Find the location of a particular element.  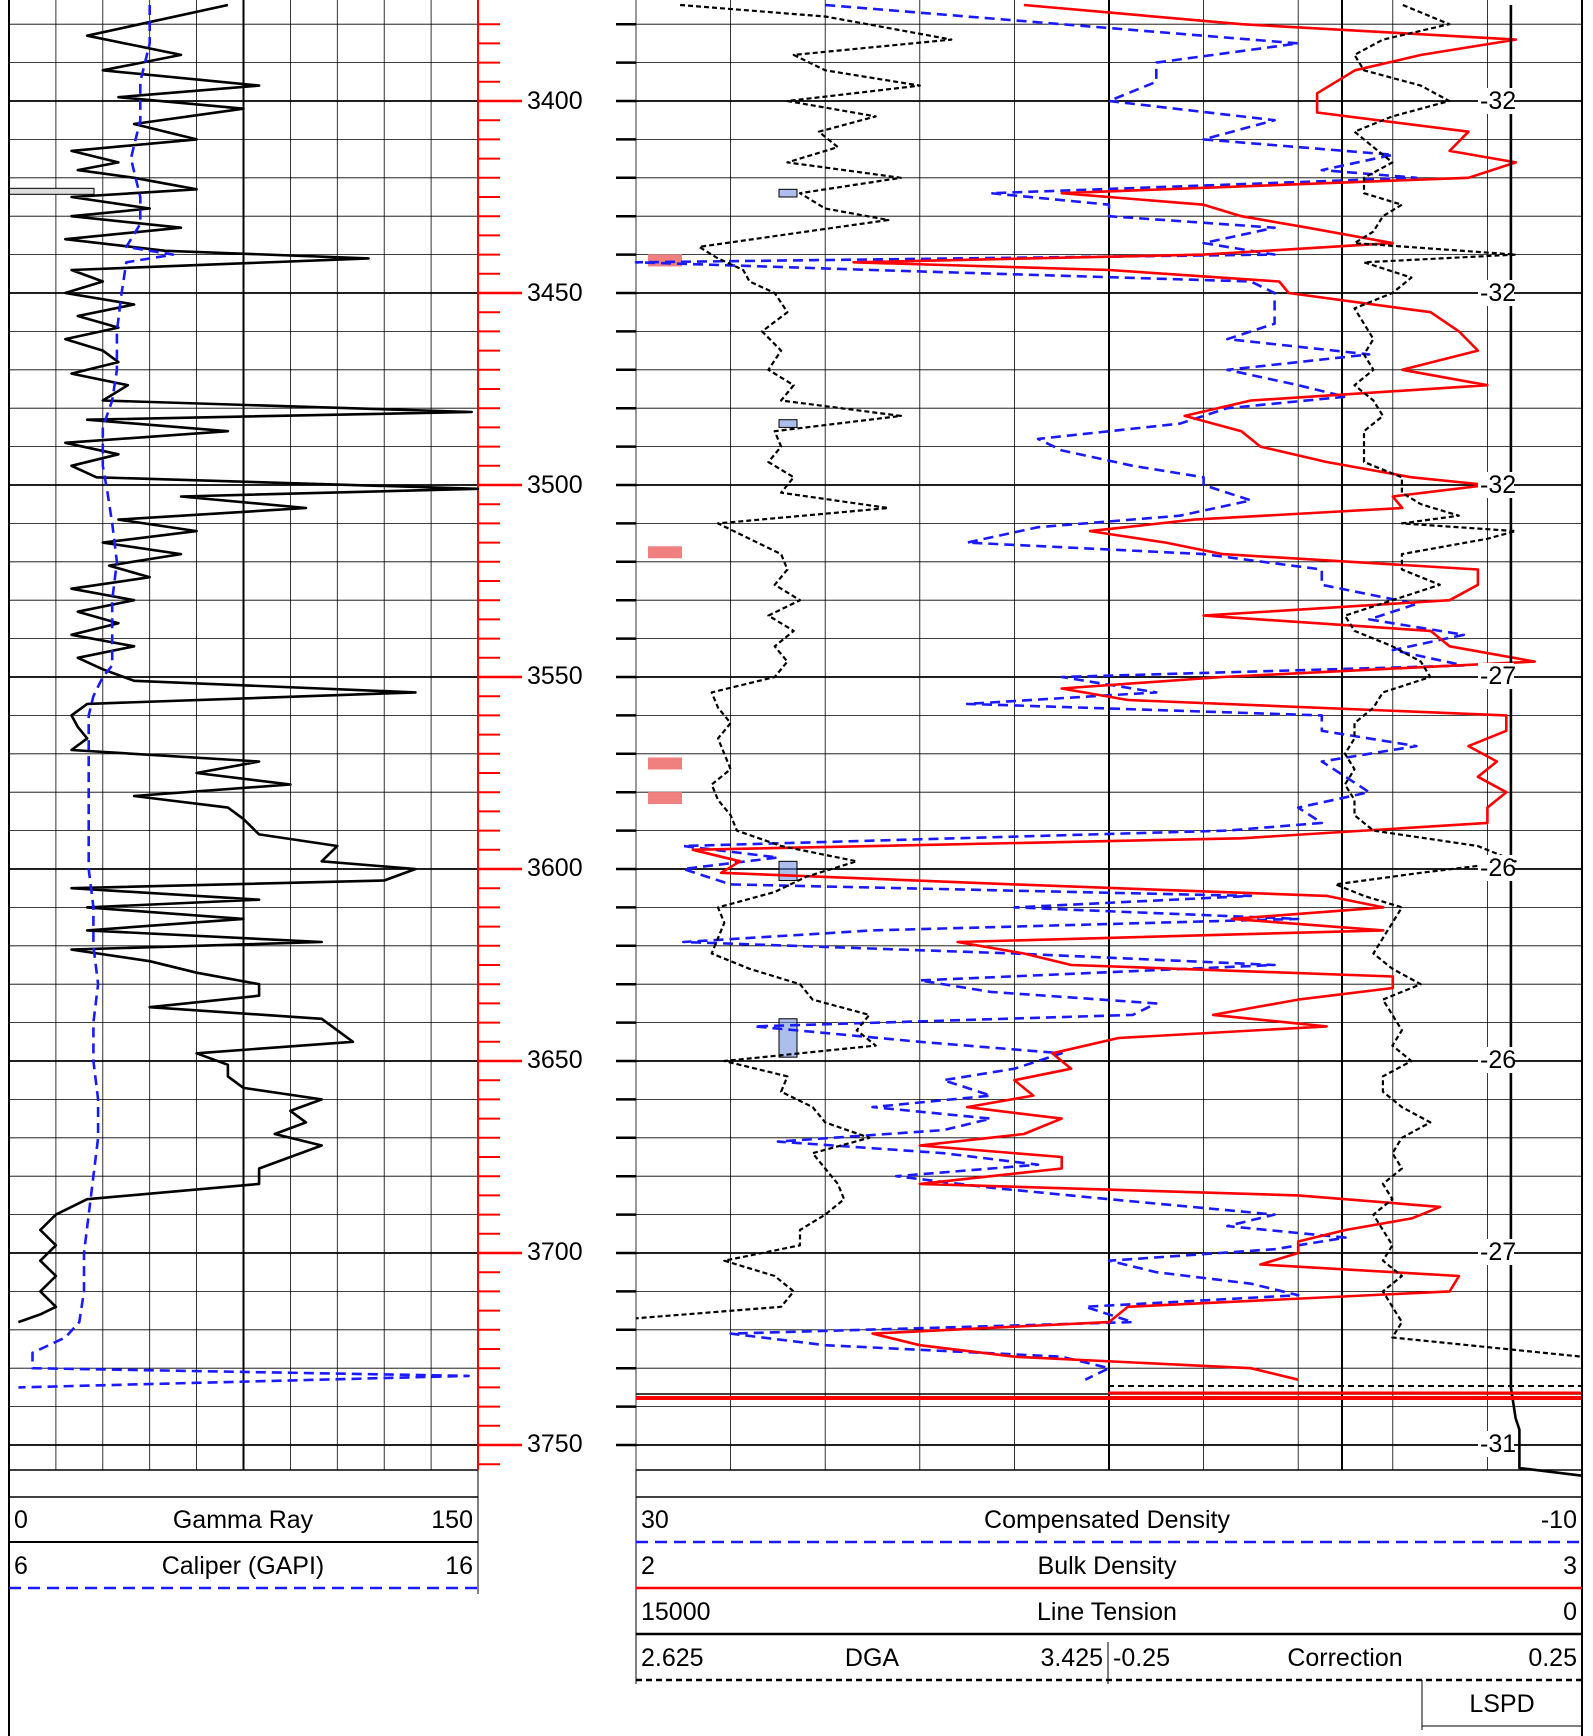

line-tension-max: 0 is located at coordinates (1570, 1612).